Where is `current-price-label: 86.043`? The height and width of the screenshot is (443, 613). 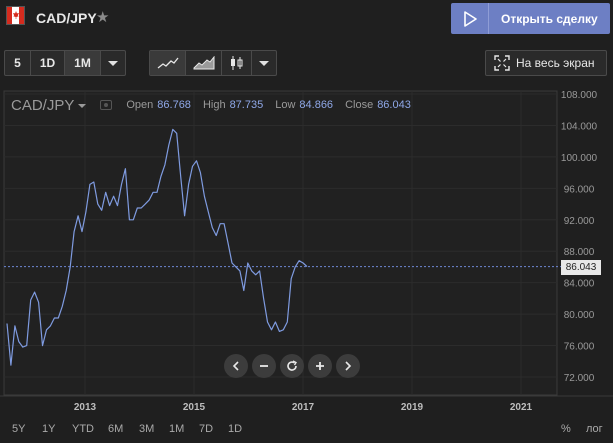 current-price-label: 86.043 is located at coordinates (581, 267).